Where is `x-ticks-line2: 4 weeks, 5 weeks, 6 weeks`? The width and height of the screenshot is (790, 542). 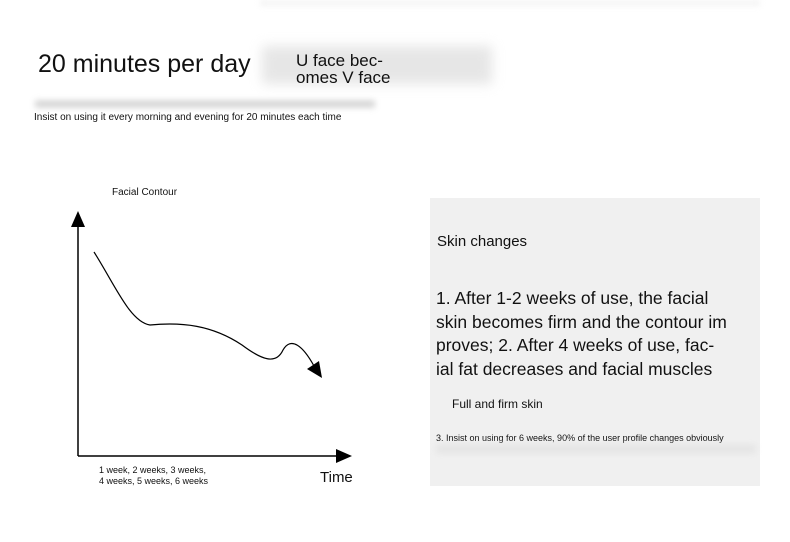 x-ticks-line2: 4 weeks, 5 weeks, 6 weeks is located at coordinates (154, 481).